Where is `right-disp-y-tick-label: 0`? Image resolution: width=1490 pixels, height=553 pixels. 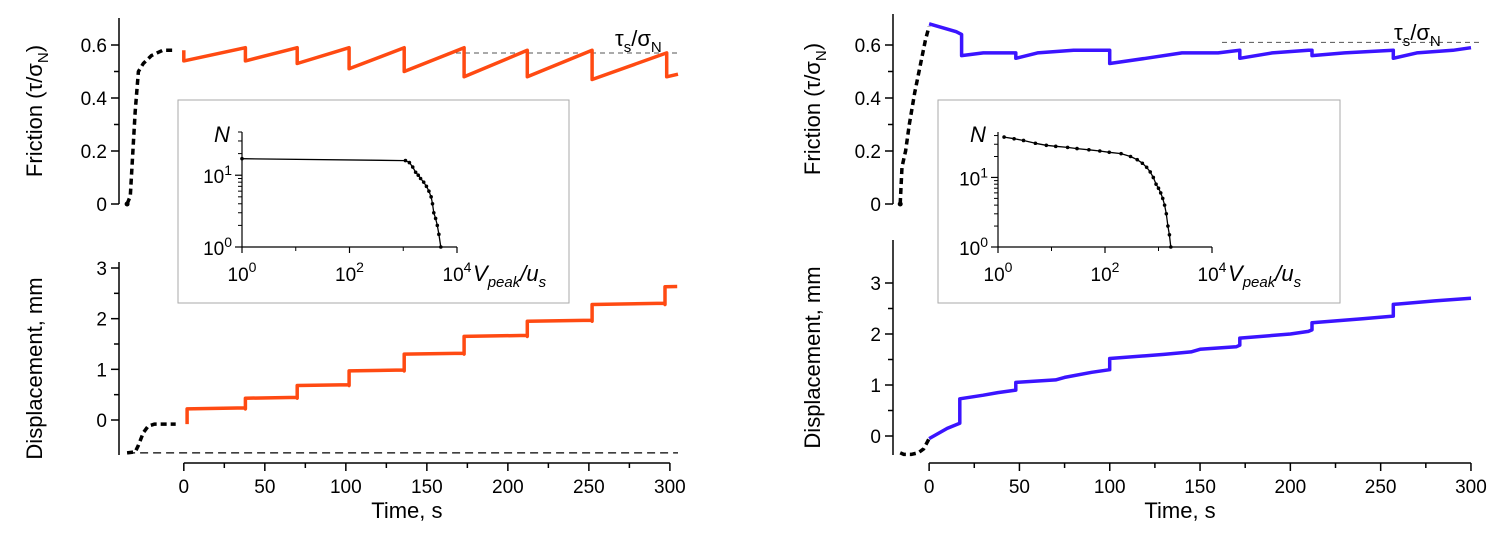 right-disp-y-tick-label: 0 is located at coordinates (875, 437).